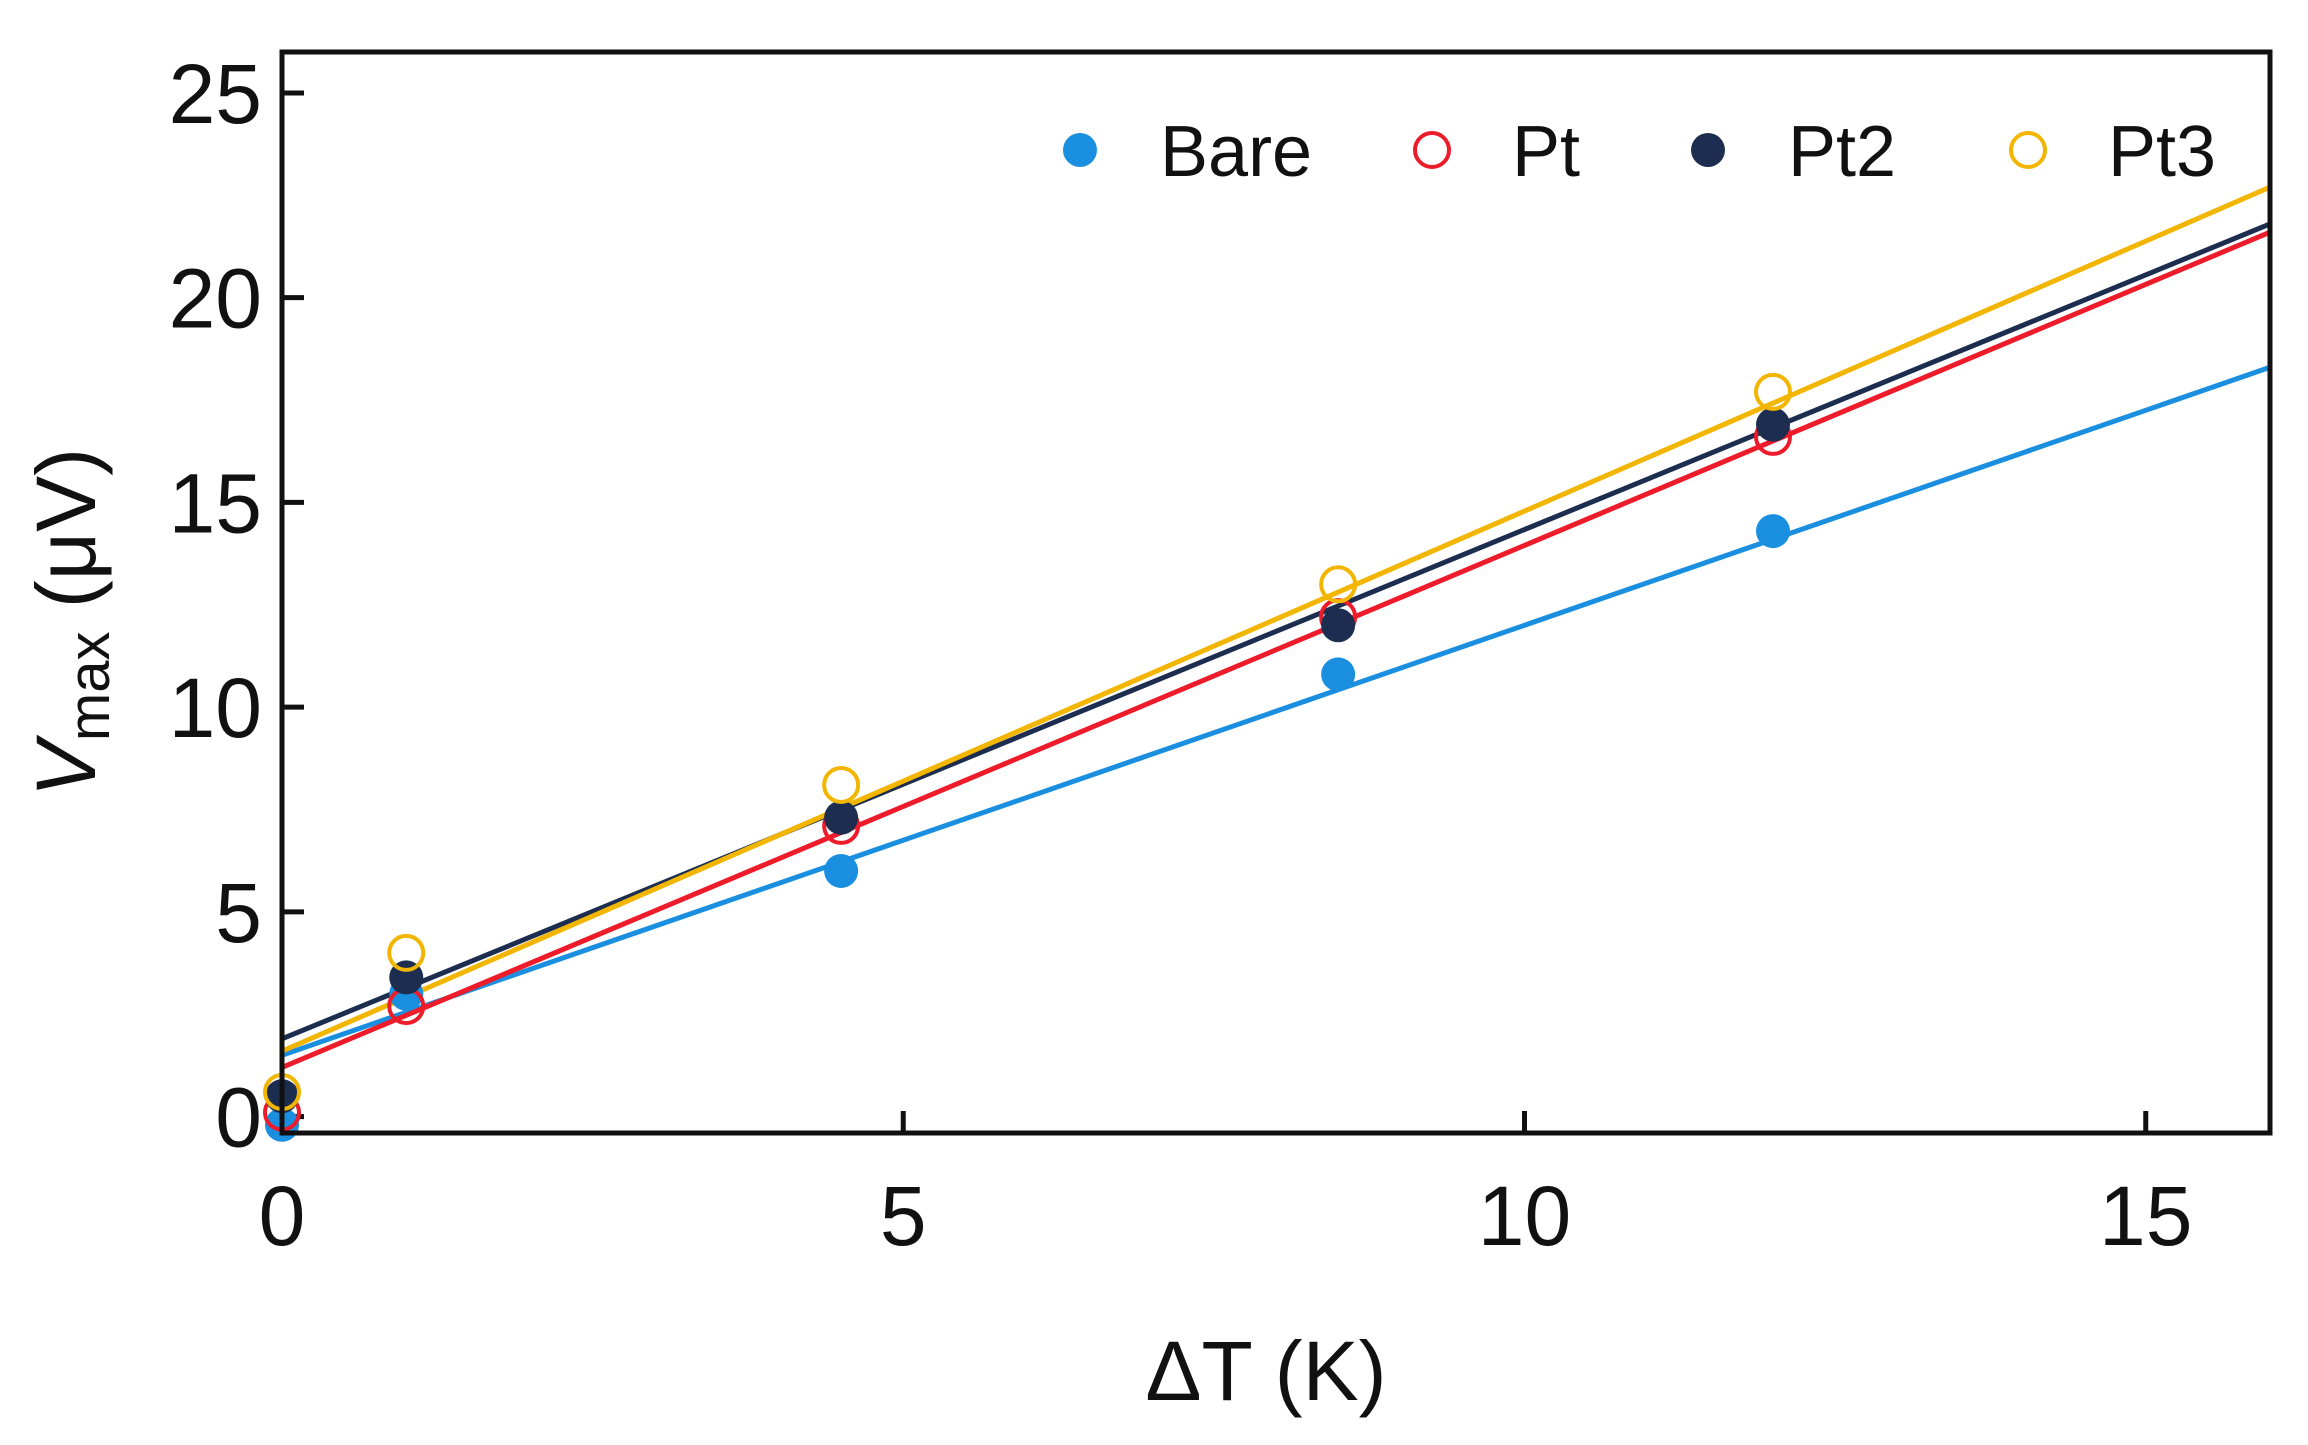 The height and width of the screenshot is (1445, 2308). I want to click on legend: Bare Pt Pt2 Pt3, so click(1639, 152).